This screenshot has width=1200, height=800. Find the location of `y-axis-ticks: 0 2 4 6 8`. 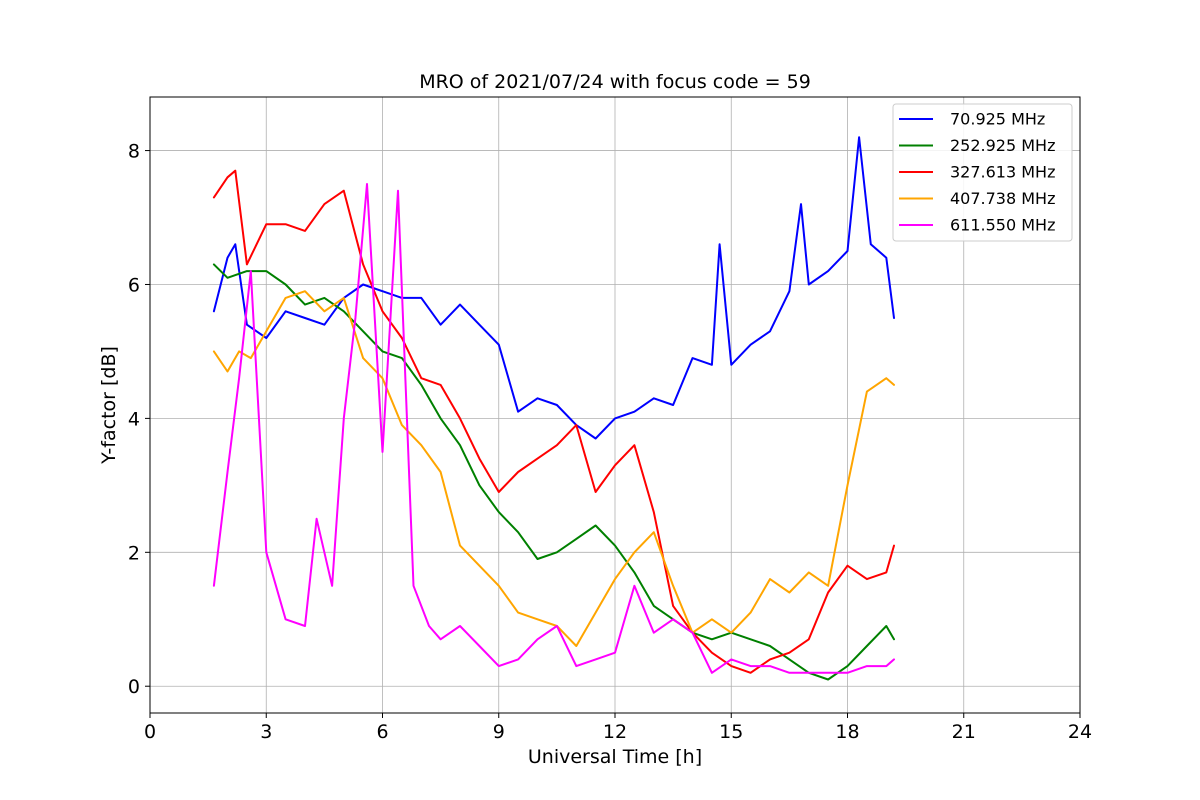

y-axis-ticks: 0 2 4 6 8 is located at coordinates (139, 419).